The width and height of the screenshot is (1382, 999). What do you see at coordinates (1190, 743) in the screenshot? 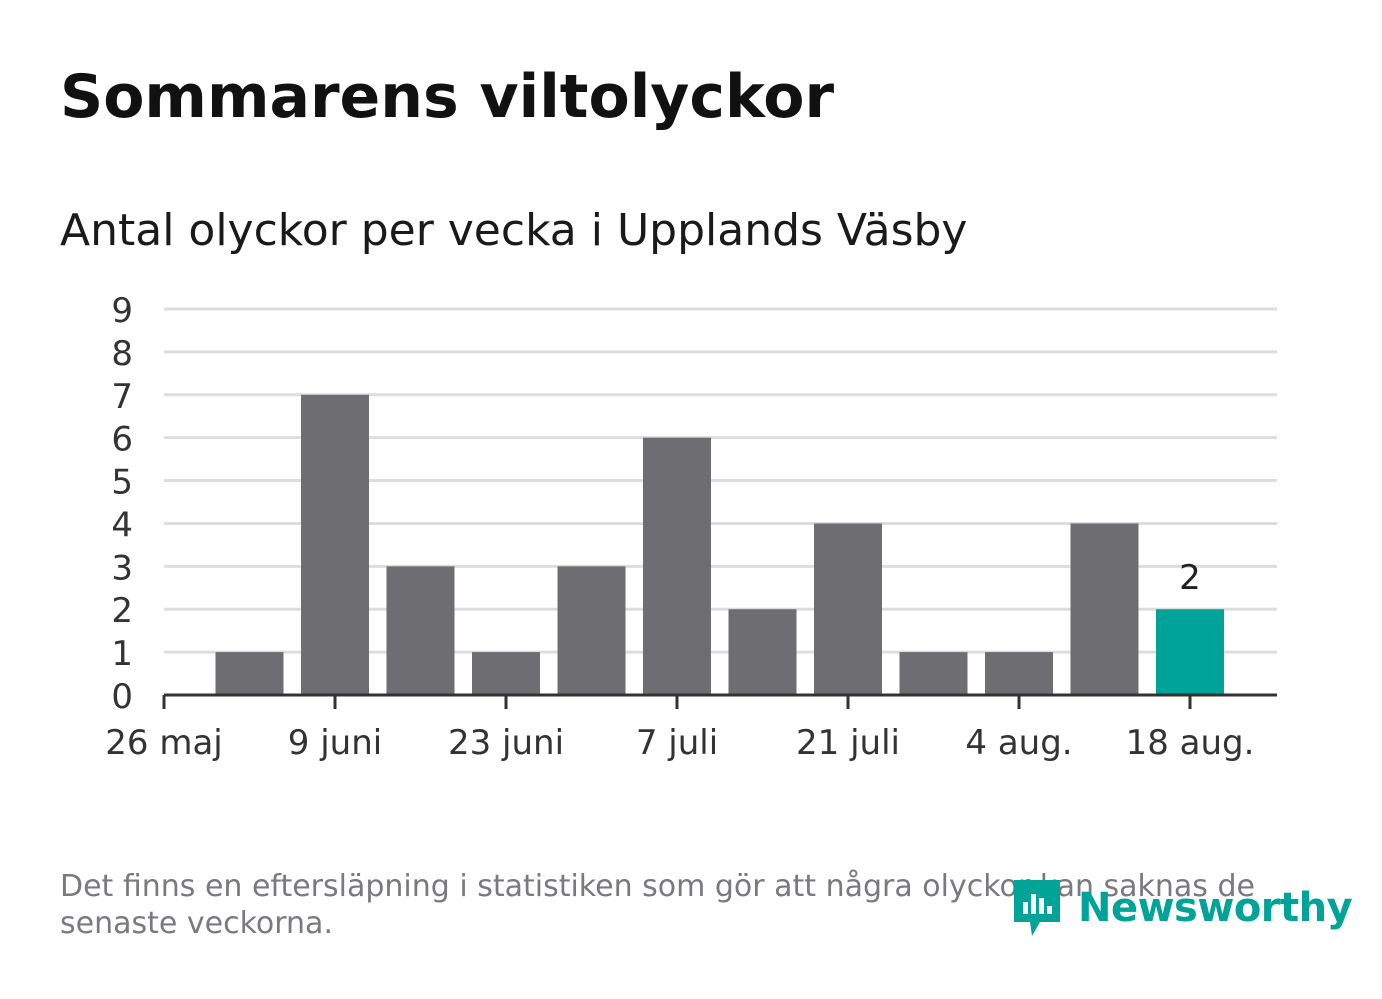
I see `x-tick-label: 18 aug.` at bounding box center [1190, 743].